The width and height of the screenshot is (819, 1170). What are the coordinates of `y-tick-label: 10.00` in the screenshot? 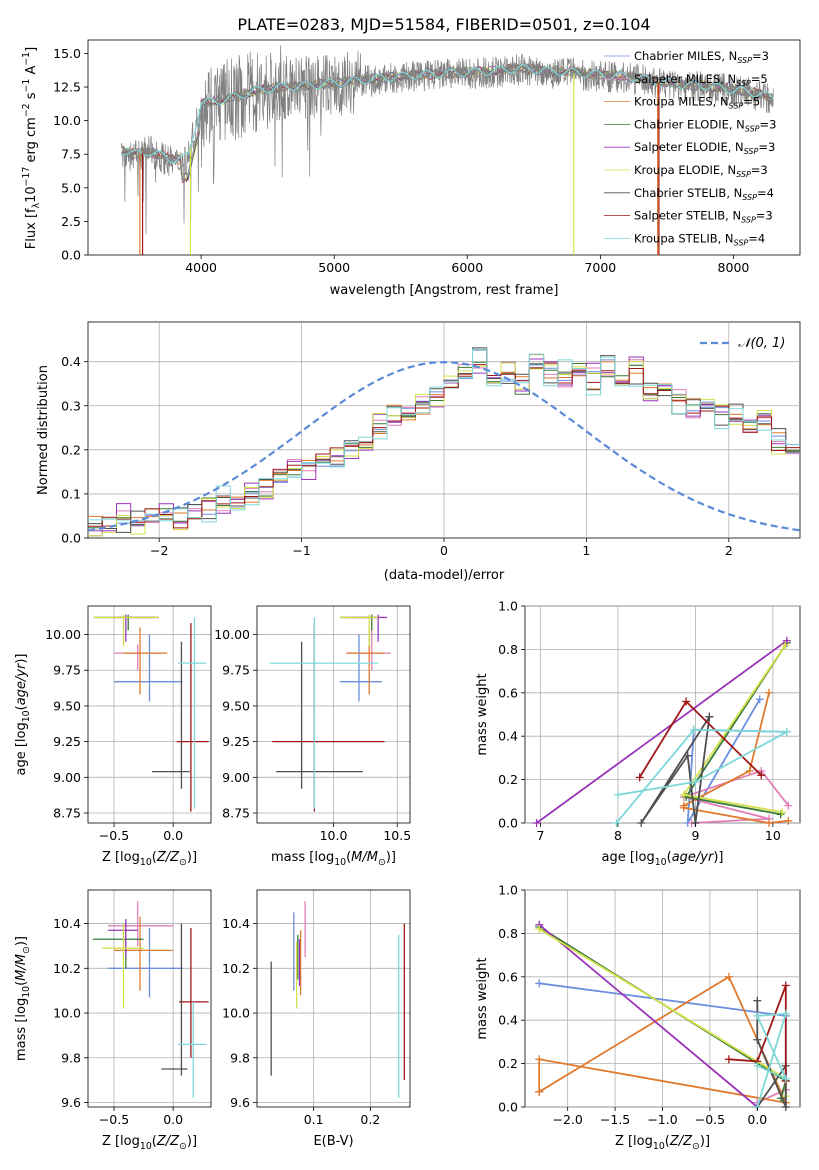 It's located at (232, 634).